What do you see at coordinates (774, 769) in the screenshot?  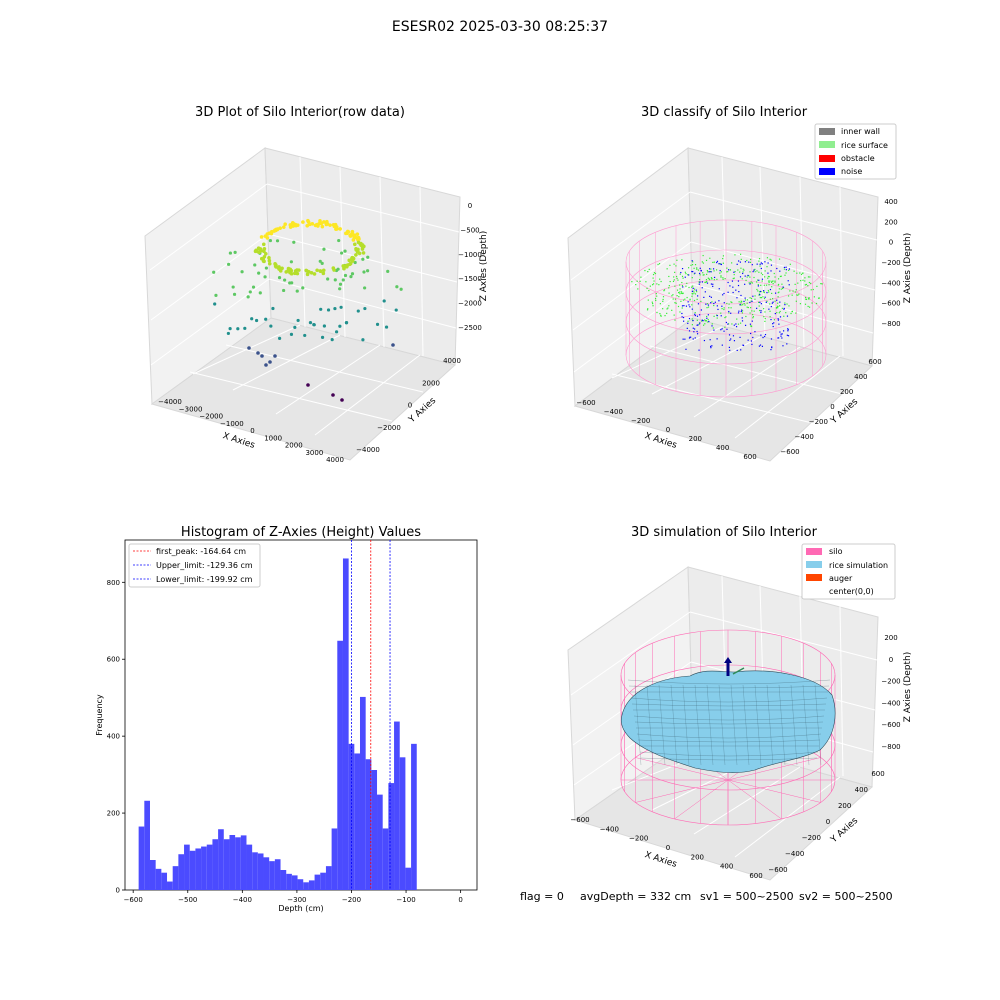 I see `silo-floor-spoke` at bounding box center [774, 769].